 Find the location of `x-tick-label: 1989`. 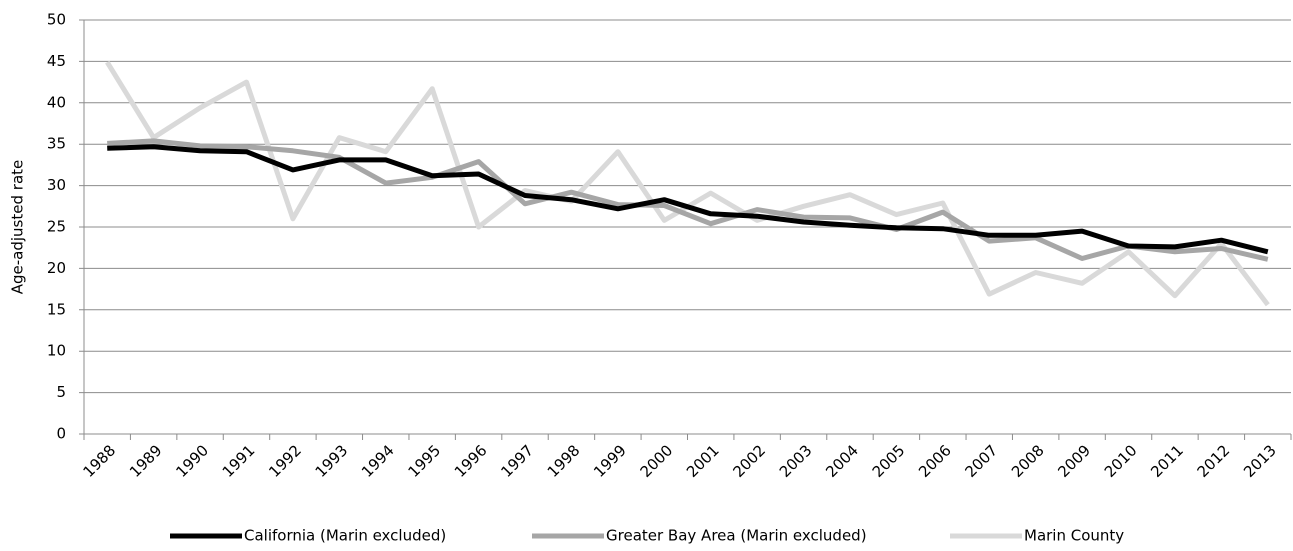

x-tick-label: 1989 is located at coordinates (146, 461).